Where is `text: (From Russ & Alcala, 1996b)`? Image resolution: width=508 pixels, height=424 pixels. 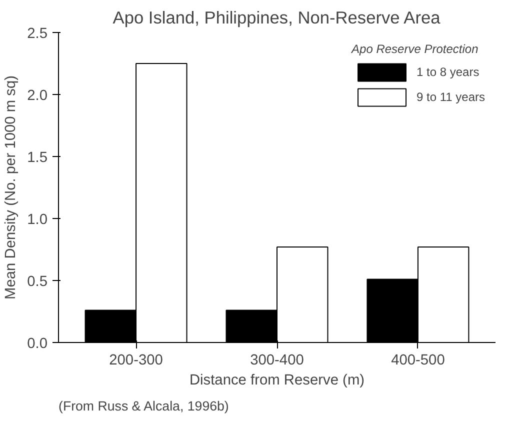 text: (From Russ & Alcala, 1996b) is located at coordinates (143, 406).